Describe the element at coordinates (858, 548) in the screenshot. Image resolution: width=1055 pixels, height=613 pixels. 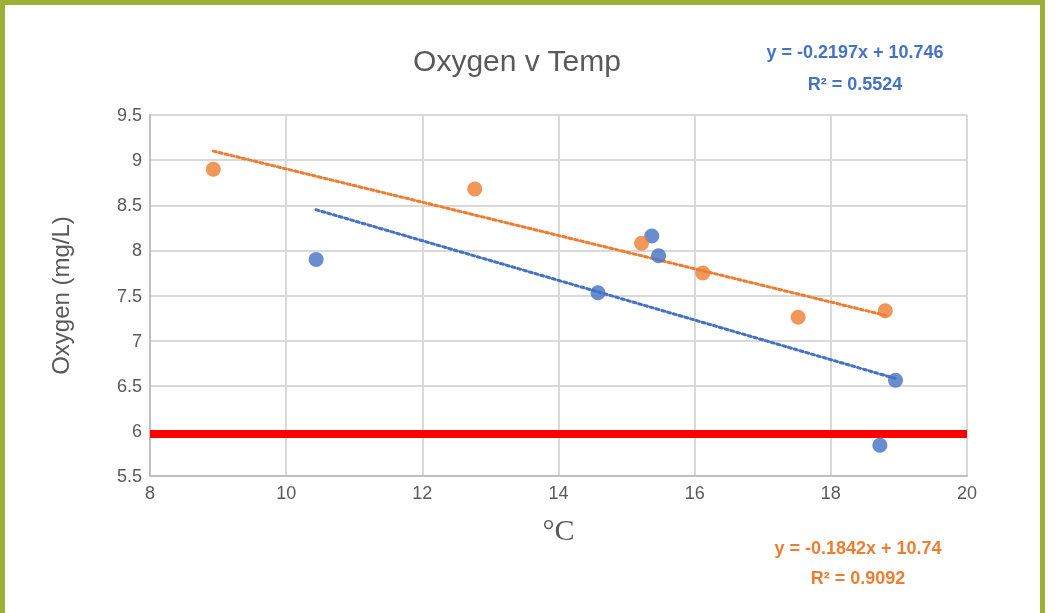
I see `text: y = -0.1842x + 10.74` at that location.